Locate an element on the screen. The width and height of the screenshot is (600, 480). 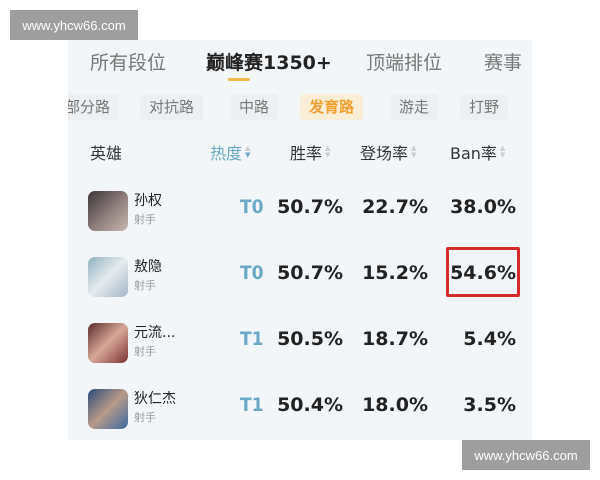
header-hero: 英雄 is located at coordinates (106, 152).